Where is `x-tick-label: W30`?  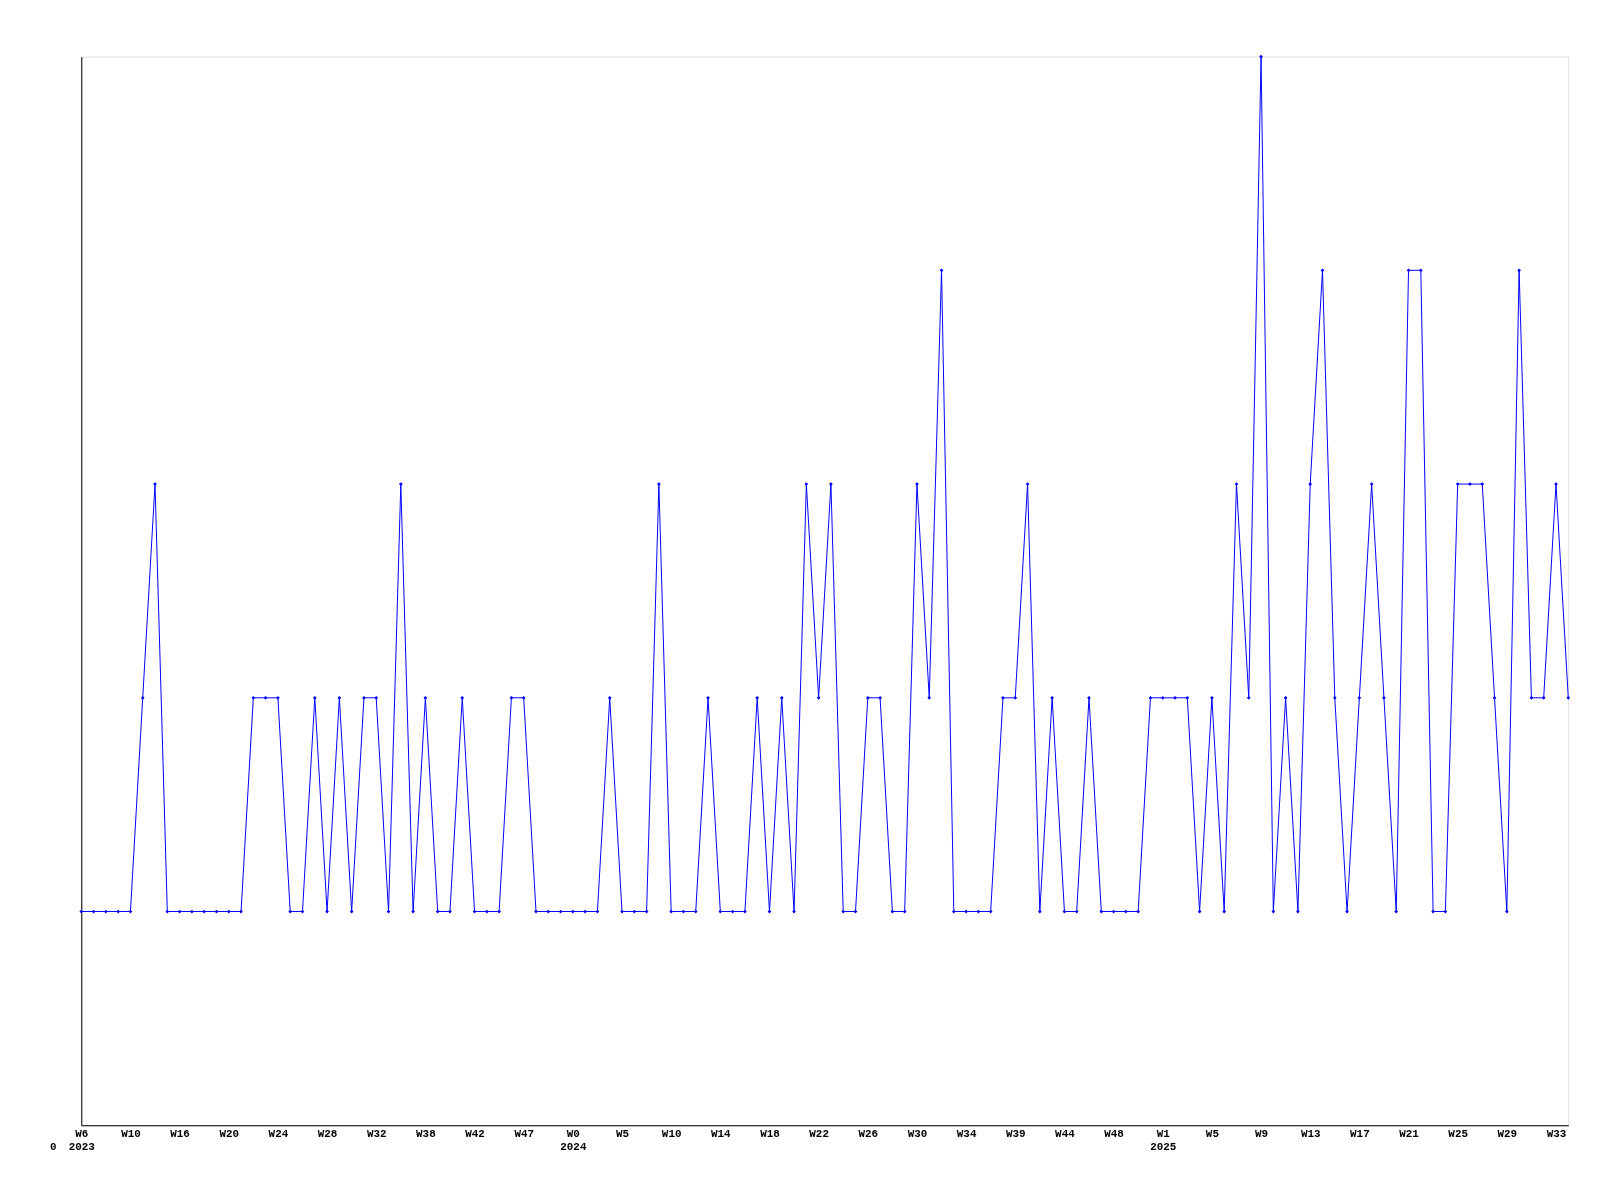
x-tick-label: W30 is located at coordinates (917, 1133).